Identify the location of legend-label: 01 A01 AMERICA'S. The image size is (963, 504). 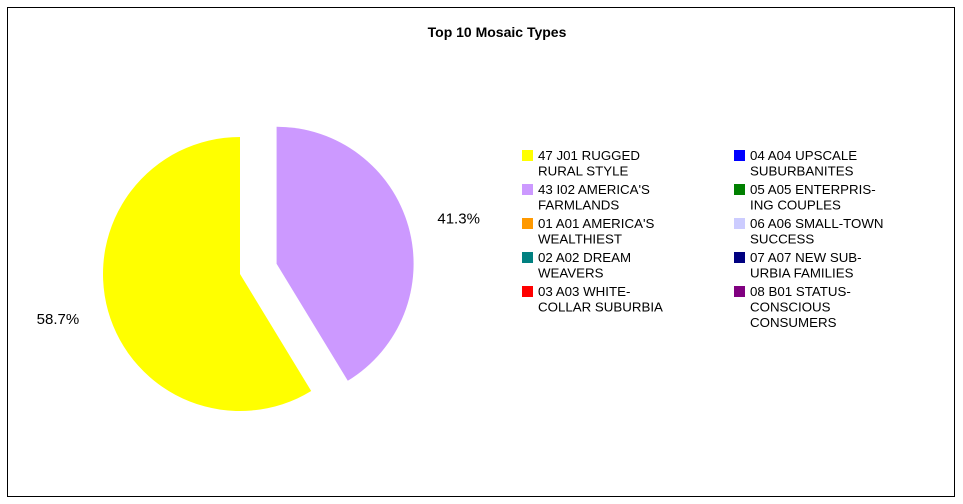
(596, 223).